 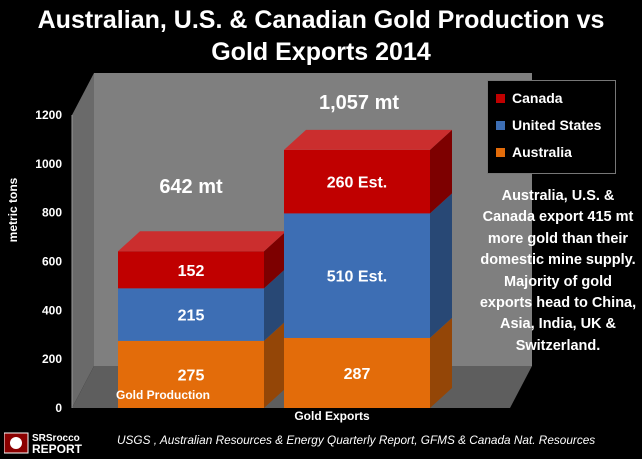 I want to click on legend-label-united-states: United States, so click(x=557, y=125).